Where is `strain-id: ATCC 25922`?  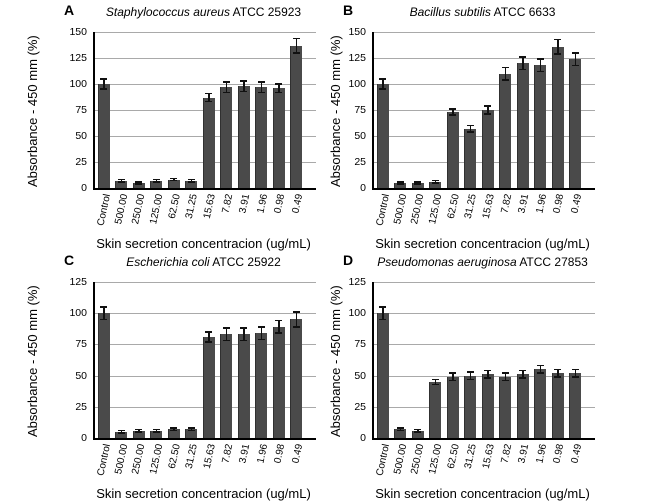 strain-id: ATCC 25922 is located at coordinates (246, 262).